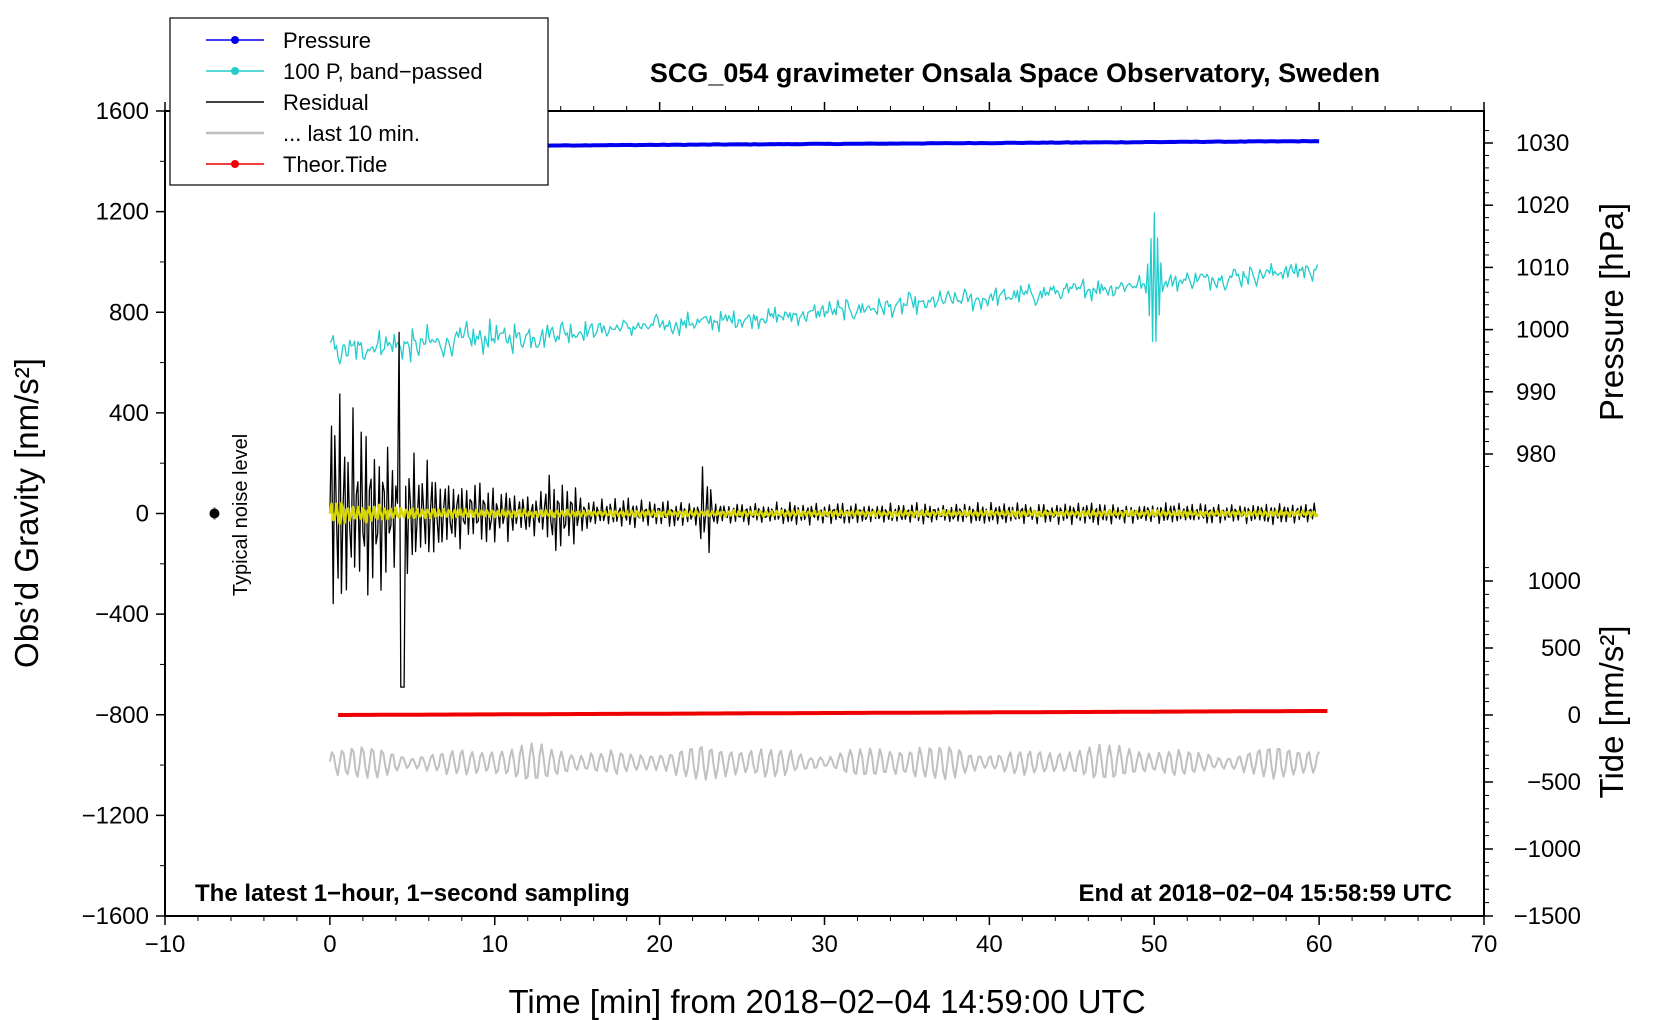  I want to click on pressure-tick-label: 1000, so click(1542, 330).